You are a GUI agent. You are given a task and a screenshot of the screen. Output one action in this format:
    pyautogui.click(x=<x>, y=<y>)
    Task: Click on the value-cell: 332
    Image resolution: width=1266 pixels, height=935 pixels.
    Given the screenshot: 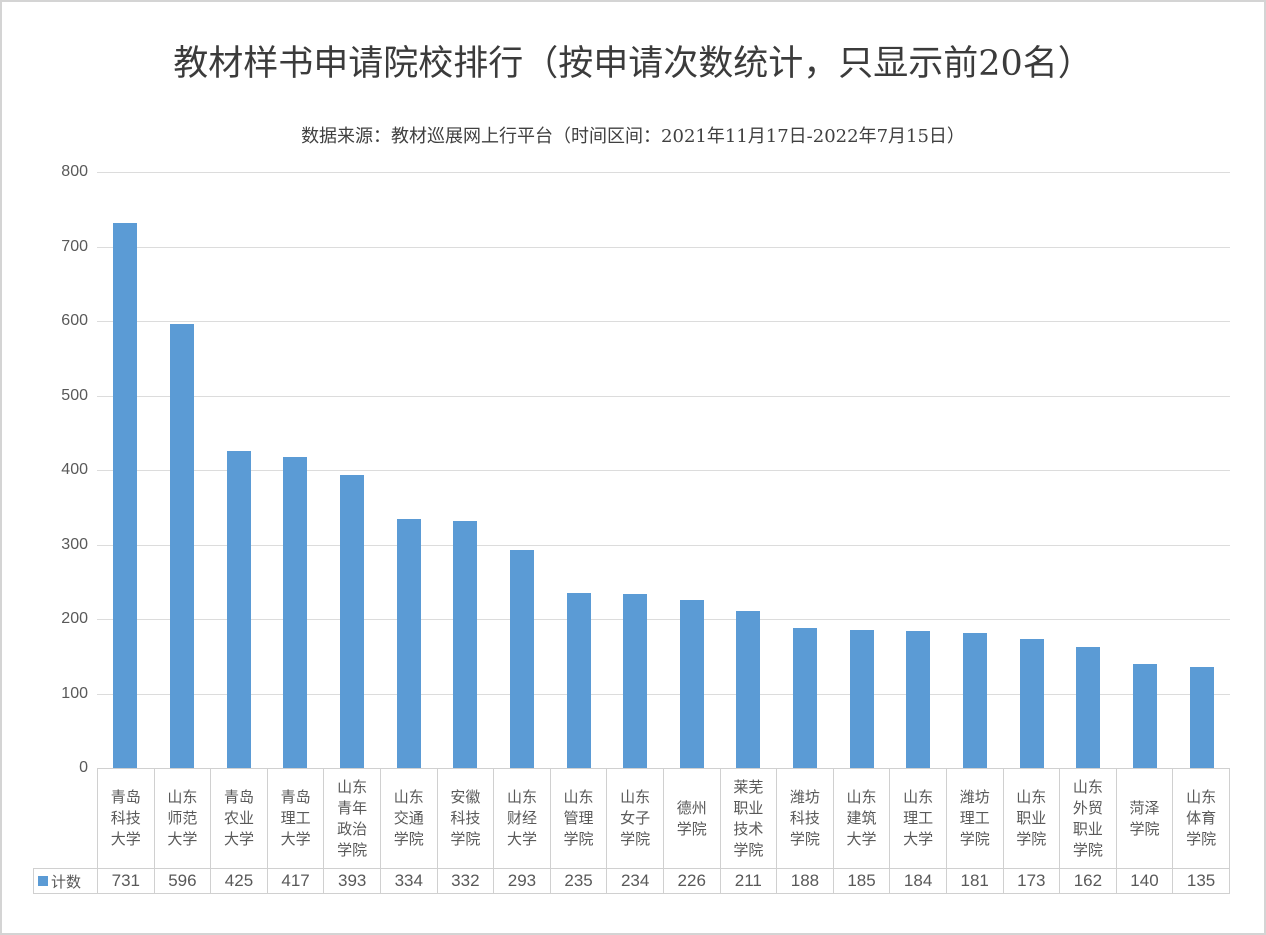 What is the action you would take?
    pyautogui.click(x=466, y=881)
    